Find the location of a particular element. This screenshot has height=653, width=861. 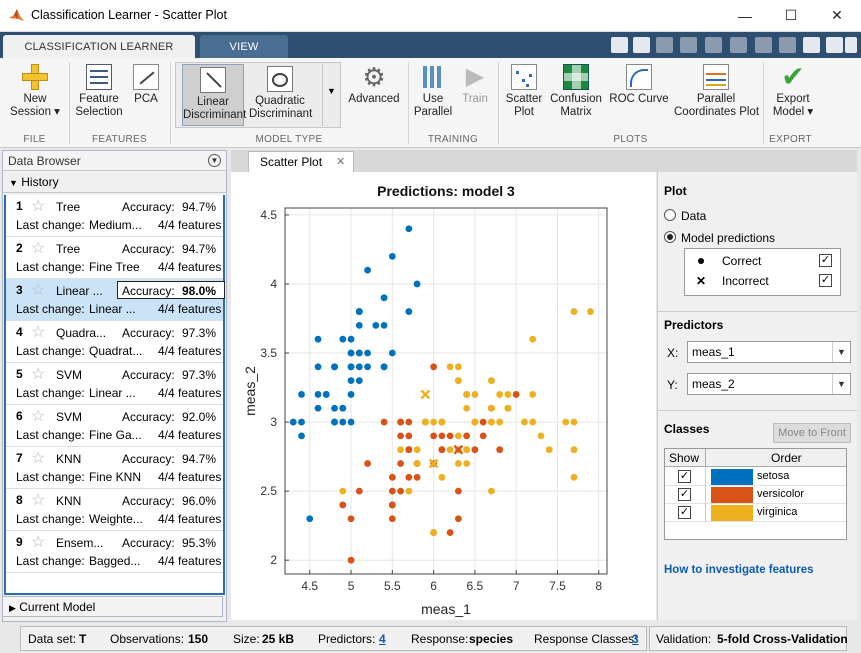

quadratic-discriminant-icon is located at coordinates (280, 79).